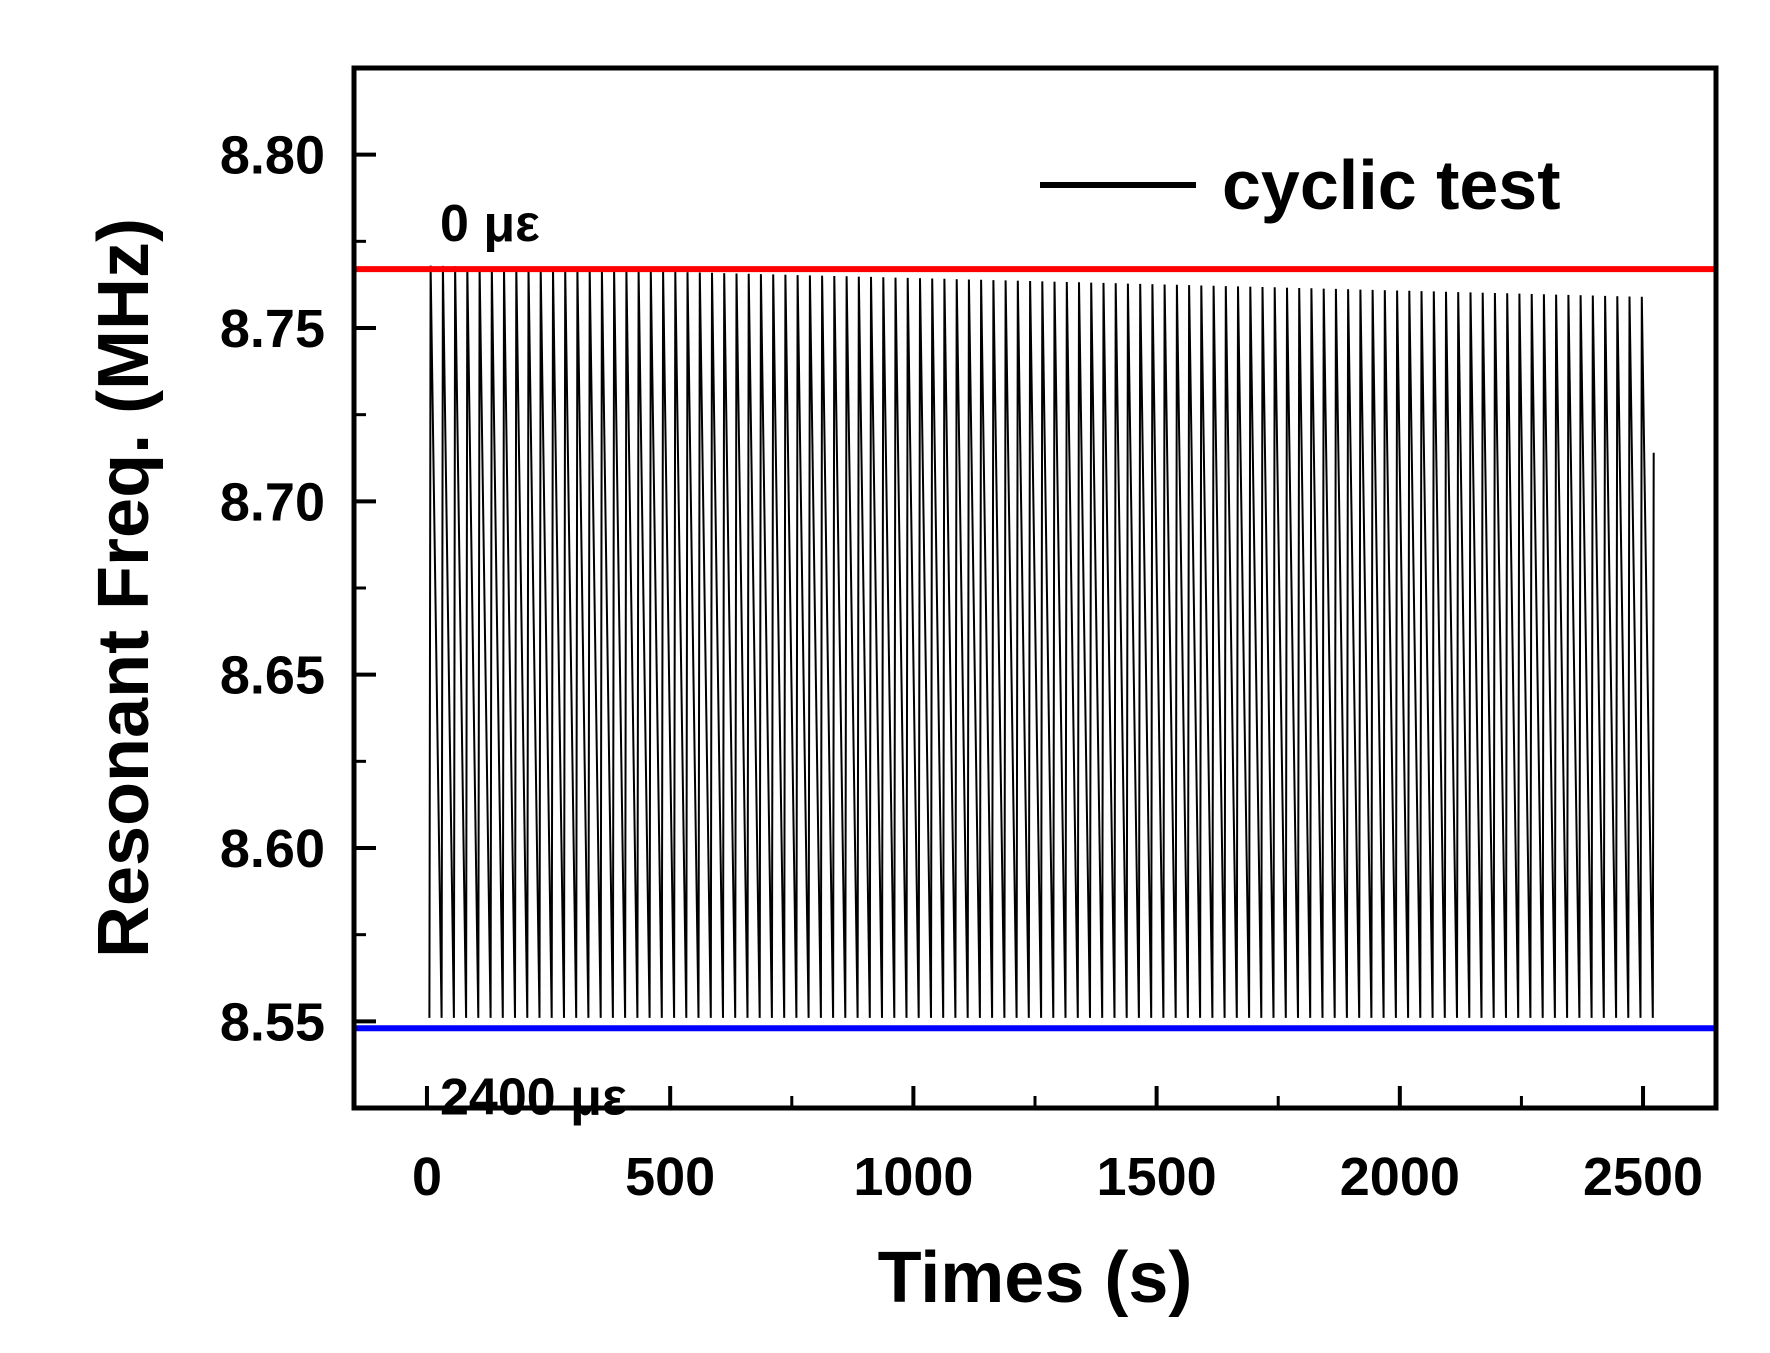 The width and height of the screenshot is (1770, 1353). I want to click on x-axis-title: Times (s), so click(1035, 1278).